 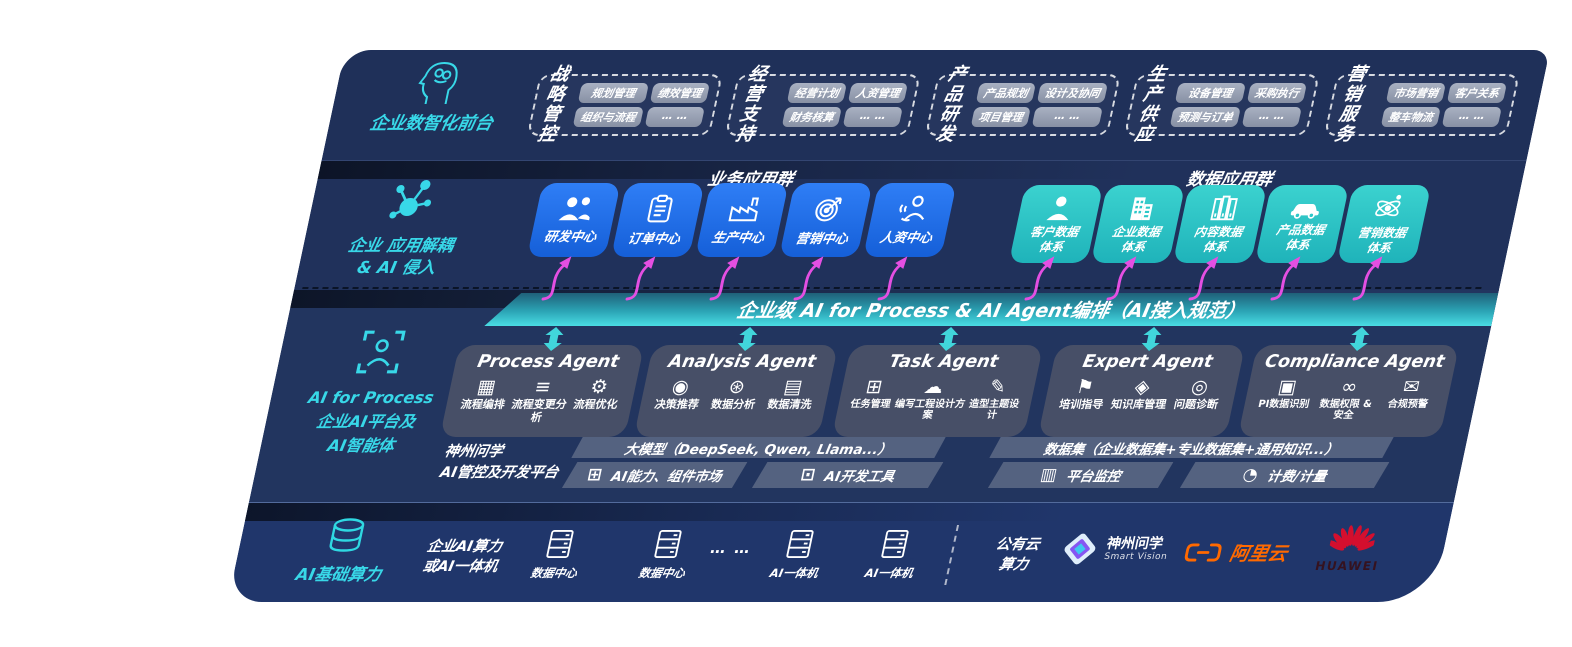 What do you see at coordinates (816, 93) in the screenshot?
I see `chip: 经营计划` at bounding box center [816, 93].